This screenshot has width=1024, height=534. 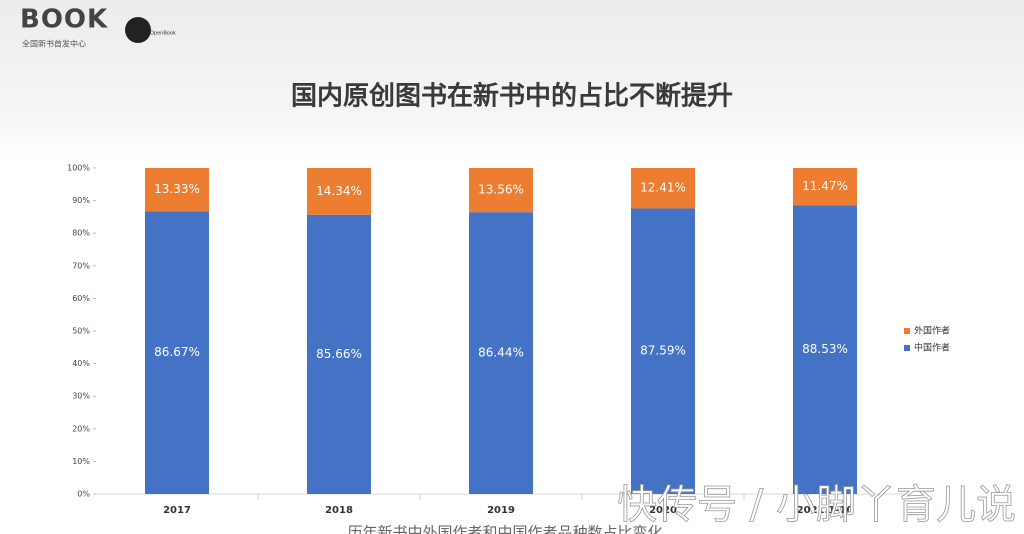 What do you see at coordinates (81, 461) in the screenshot?
I see `y-tick-label: 10%` at bounding box center [81, 461].